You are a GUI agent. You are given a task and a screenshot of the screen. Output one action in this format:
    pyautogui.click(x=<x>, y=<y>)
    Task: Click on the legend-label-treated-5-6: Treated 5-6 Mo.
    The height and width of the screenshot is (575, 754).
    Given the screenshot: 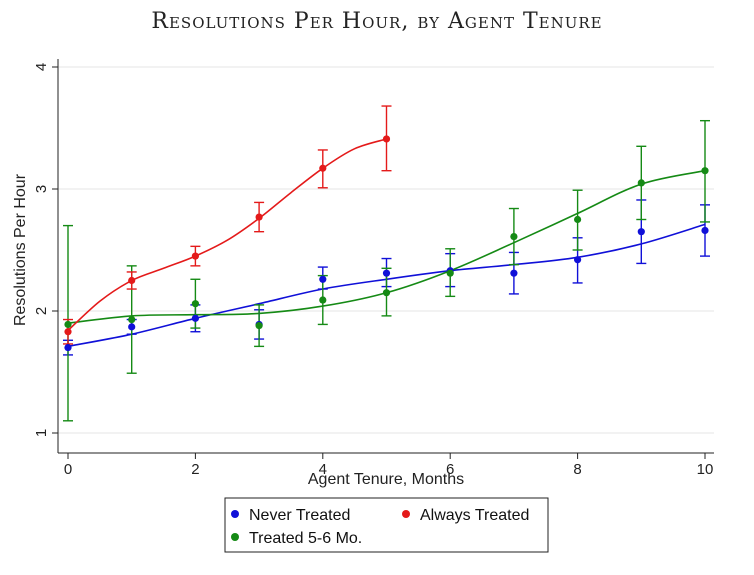 What is the action you would take?
    pyautogui.click(x=305, y=538)
    